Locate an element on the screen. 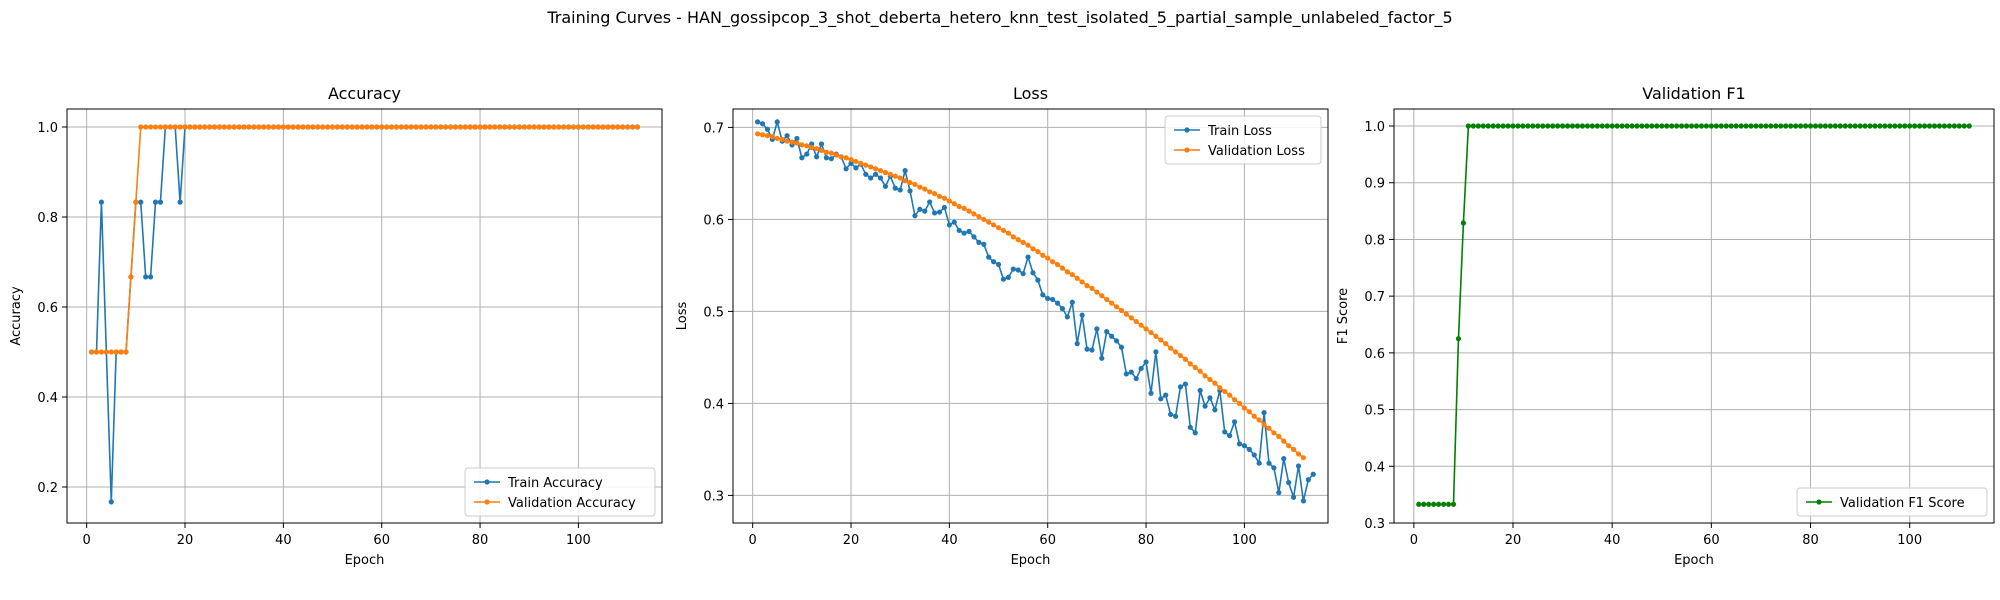 This screenshot has width=2000, height=600. legend: Train Accuracy Validation Accuracy is located at coordinates (560, 492).